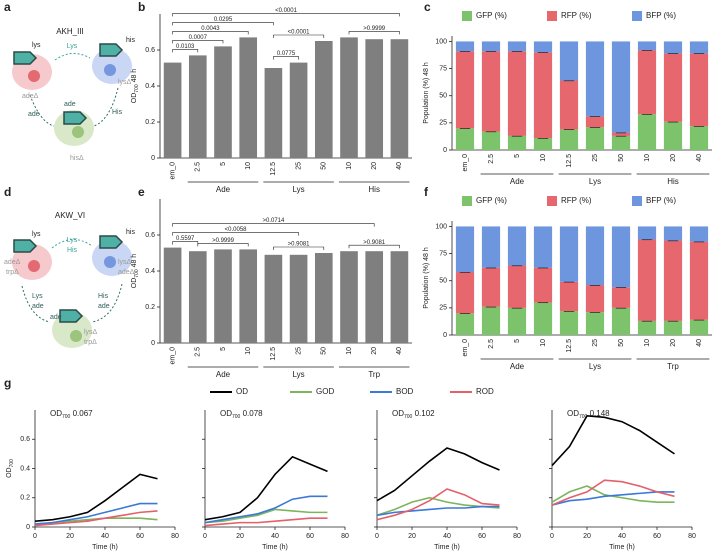 The image size is (721, 560). I want to click on y-axis-label: Population (%) 48 h, so click(426, 278).